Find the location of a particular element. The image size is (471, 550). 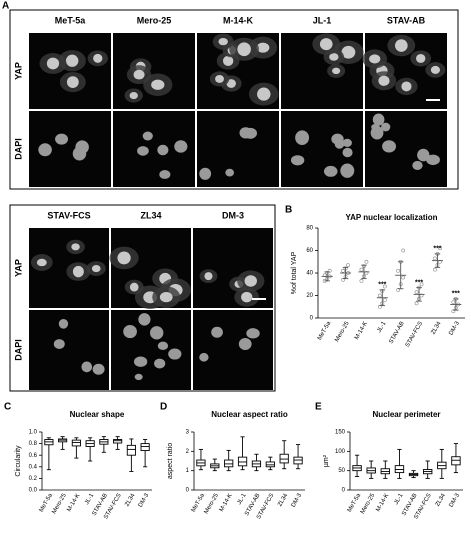

y-tick-label: 50 is located at coordinates (341, 471).